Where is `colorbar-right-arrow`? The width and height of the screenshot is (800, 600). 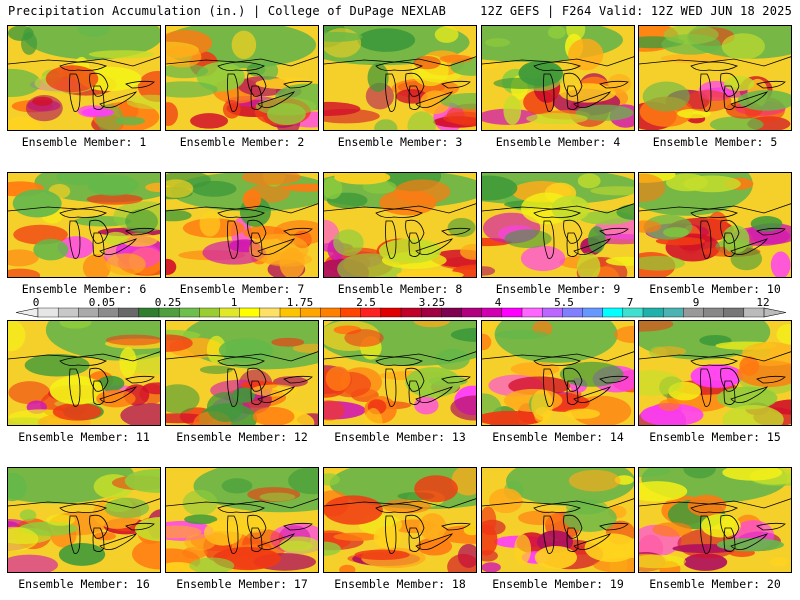
colorbar-right-arrow is located at coordinates (775, 312).